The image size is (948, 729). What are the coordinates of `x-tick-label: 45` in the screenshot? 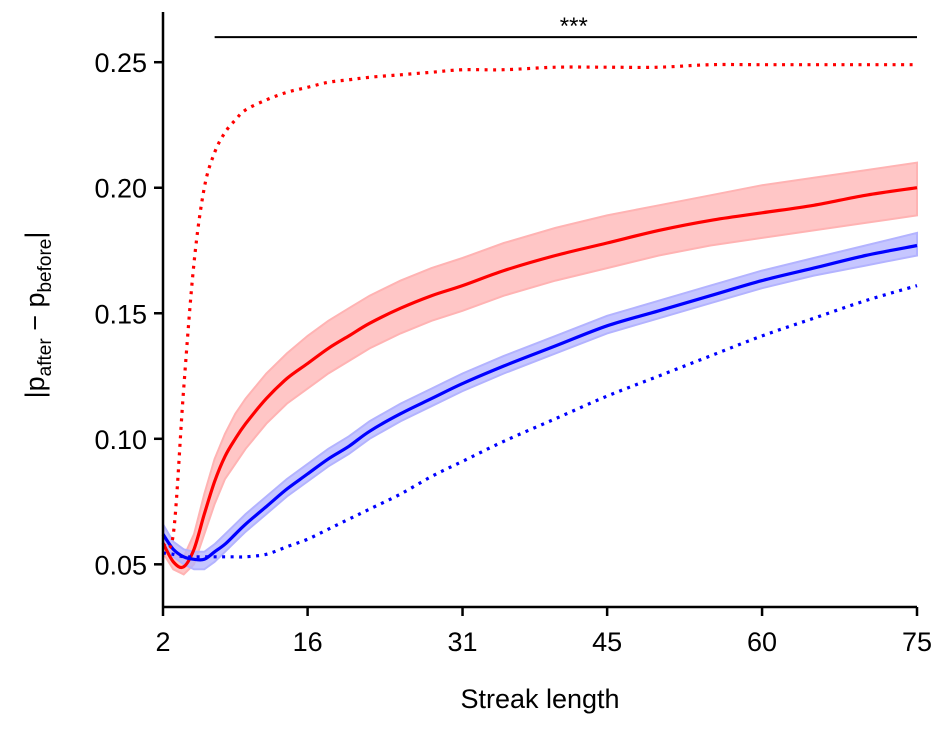 It's located at (607, 642).